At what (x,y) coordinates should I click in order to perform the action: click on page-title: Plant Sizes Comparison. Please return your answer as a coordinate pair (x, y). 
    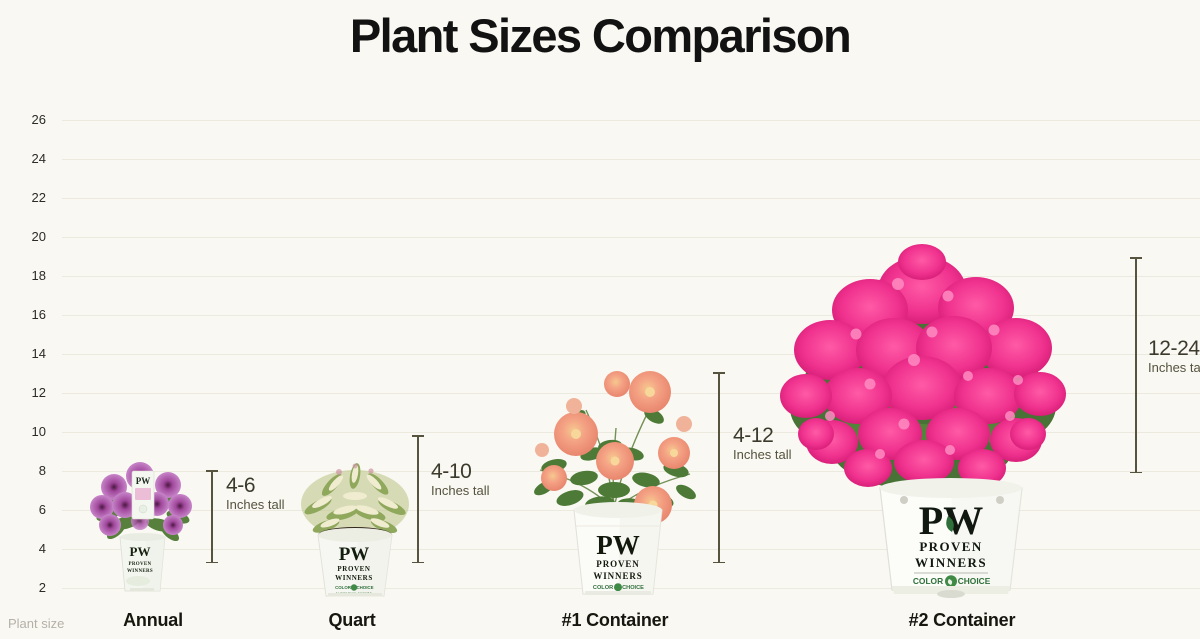
    Looking at the image, I should click on (600, 35).